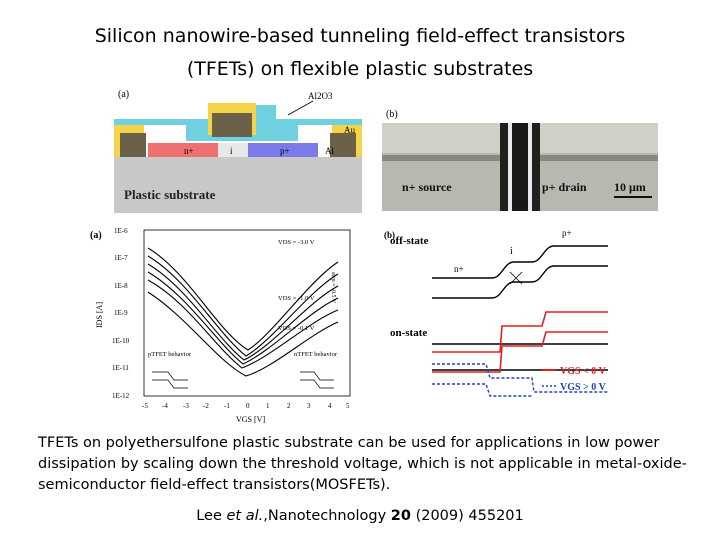 The width and height of the screenshot is (720, 540). I want to click on right-contact, so click(343, 145).